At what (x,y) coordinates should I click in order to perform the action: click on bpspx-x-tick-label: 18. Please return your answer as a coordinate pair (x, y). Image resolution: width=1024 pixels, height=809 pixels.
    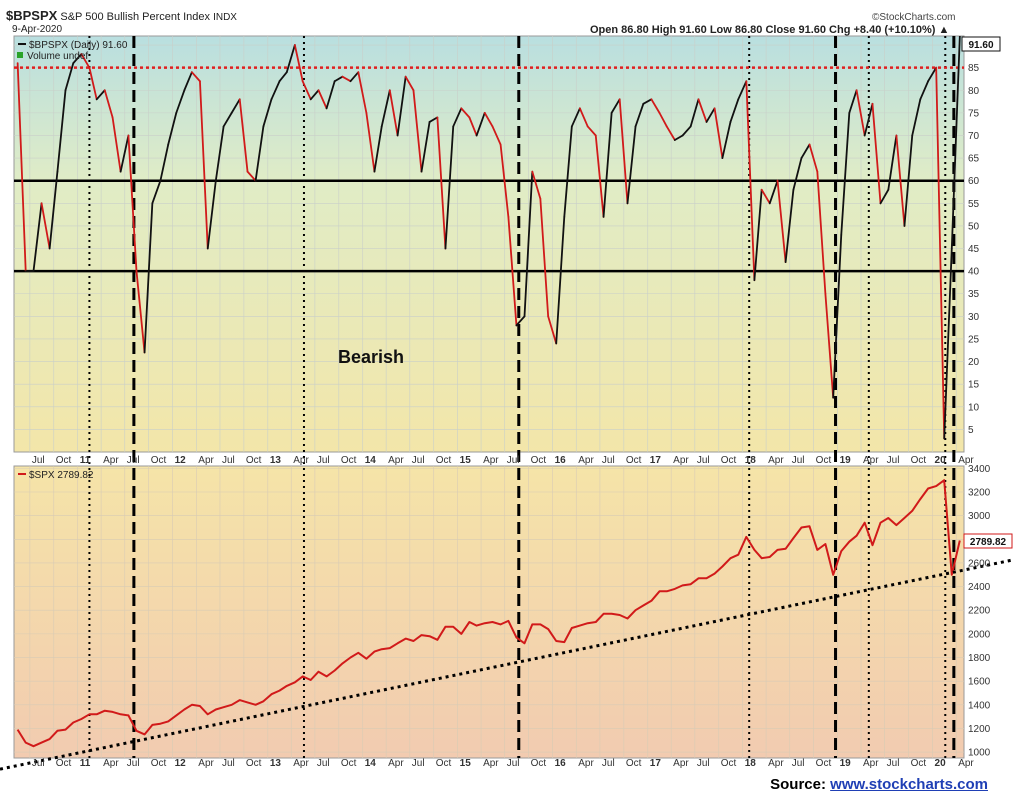
    Looking at the image, I should click on (751, 460).